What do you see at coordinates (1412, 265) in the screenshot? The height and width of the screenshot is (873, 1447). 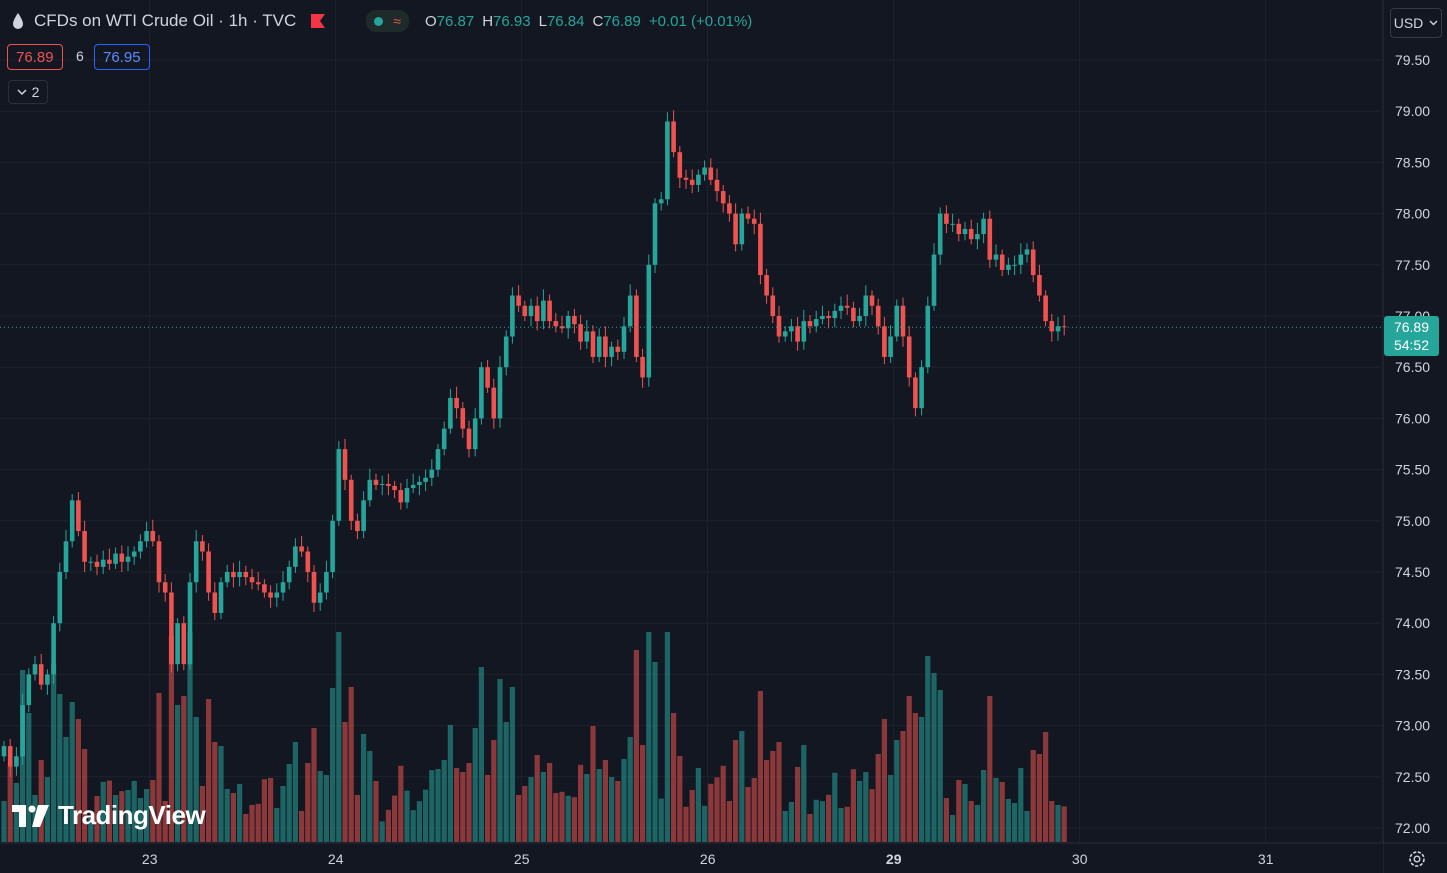 I see `price-tick-label: 77.50` at bounding box center [1412, 265].